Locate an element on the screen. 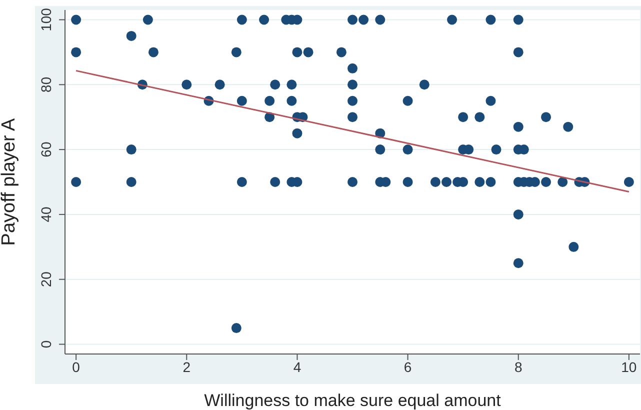 The width and height of the screenshot is (641, 410). y-tick-label: 80 is located at coordinates (46, 84).